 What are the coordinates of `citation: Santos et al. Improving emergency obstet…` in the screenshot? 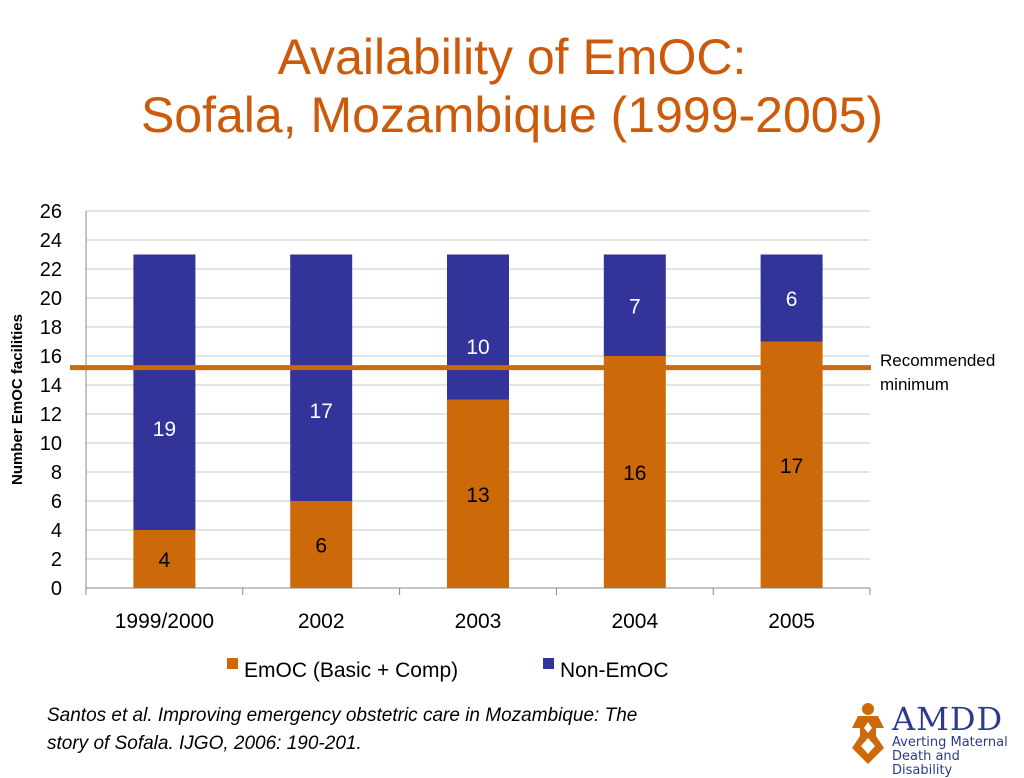 It's located at (417, 730).